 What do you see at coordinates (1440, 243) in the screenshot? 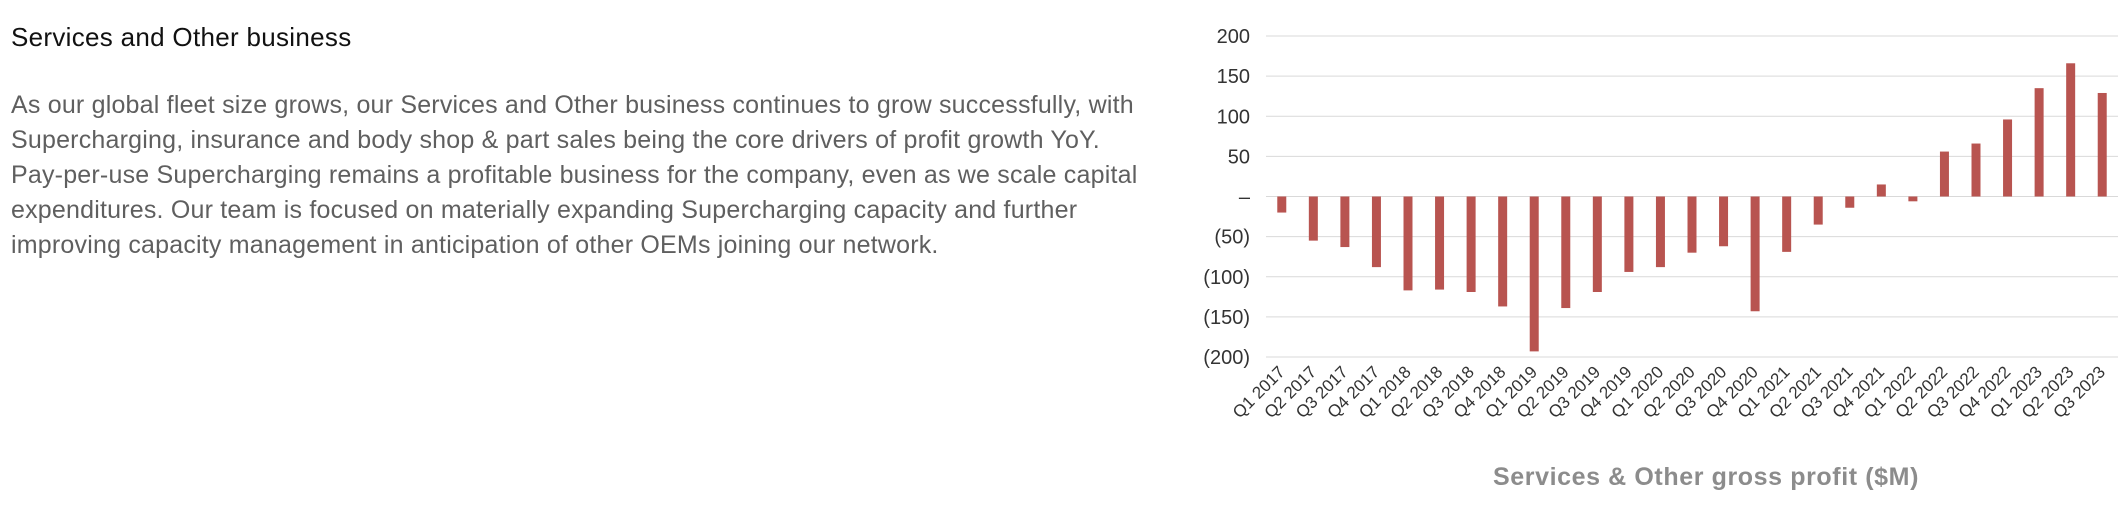
I see `bar-q2-2018` at bounding box center [1440, 243].